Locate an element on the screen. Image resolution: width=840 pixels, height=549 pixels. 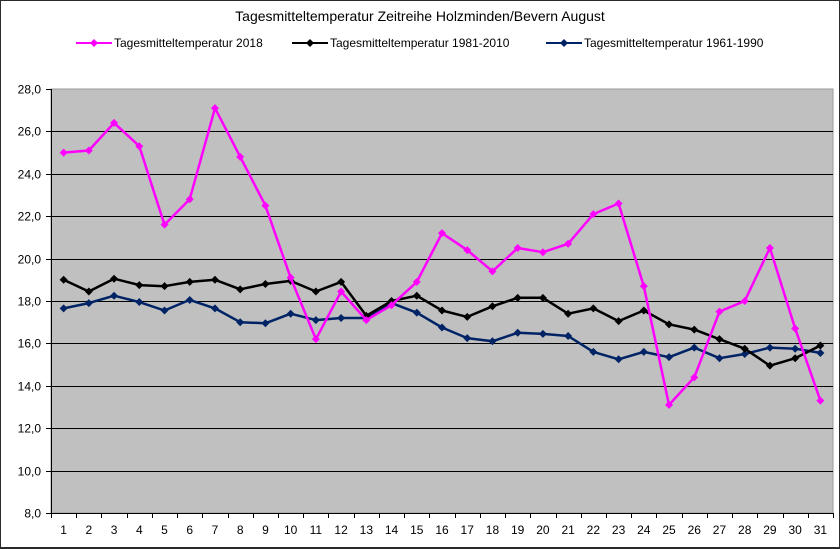
y-tick-label: 16,0 is located at coordinates (30, 344).